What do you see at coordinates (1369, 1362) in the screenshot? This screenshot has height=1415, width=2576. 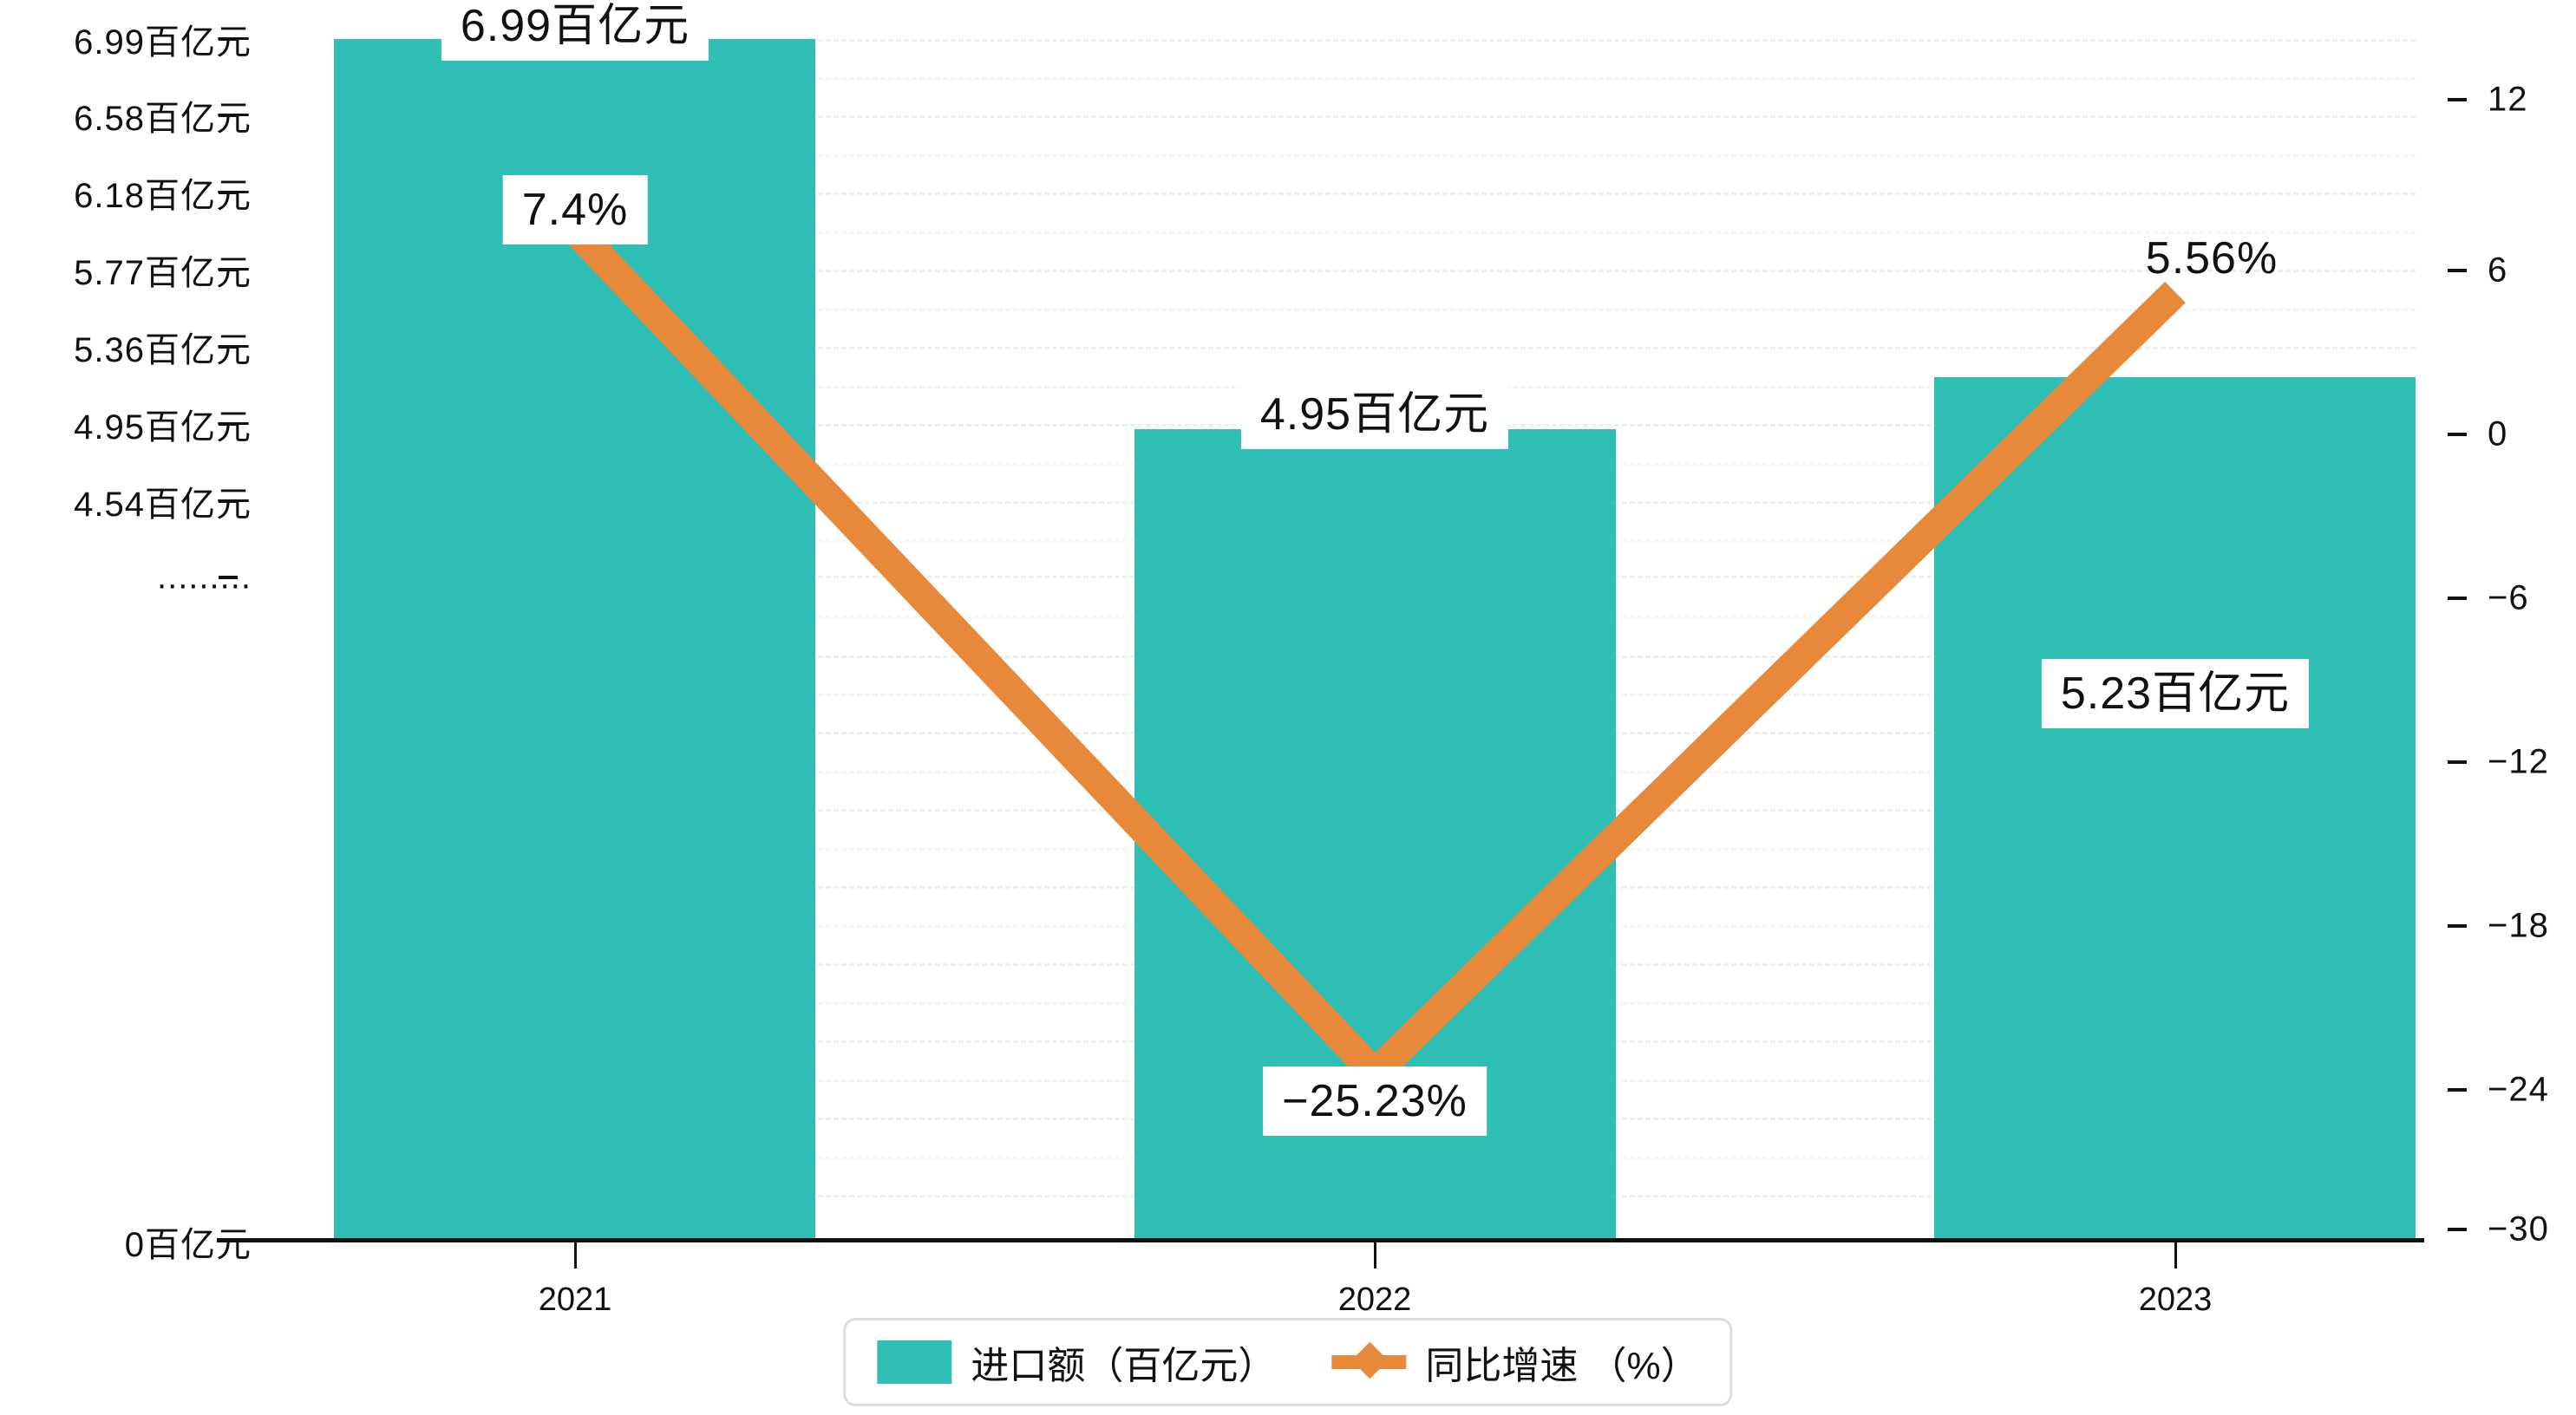 I see `line-diamond-swatch-icon` at bounding box center [1369, 1362].